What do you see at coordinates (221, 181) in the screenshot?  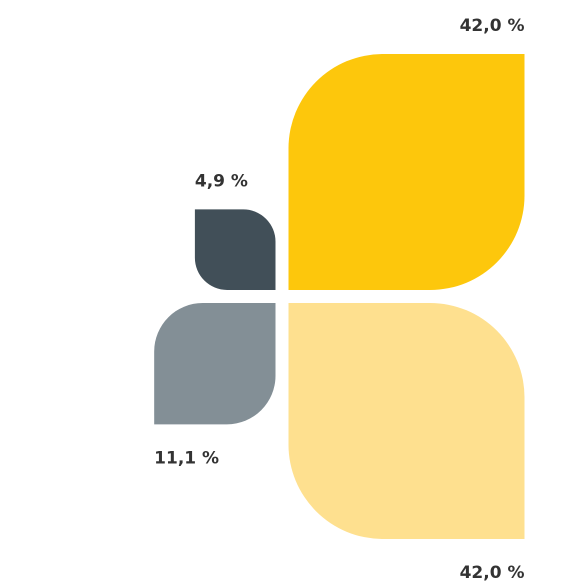 I see `value-label: 4,9 %` at bounding box center [221, 181].